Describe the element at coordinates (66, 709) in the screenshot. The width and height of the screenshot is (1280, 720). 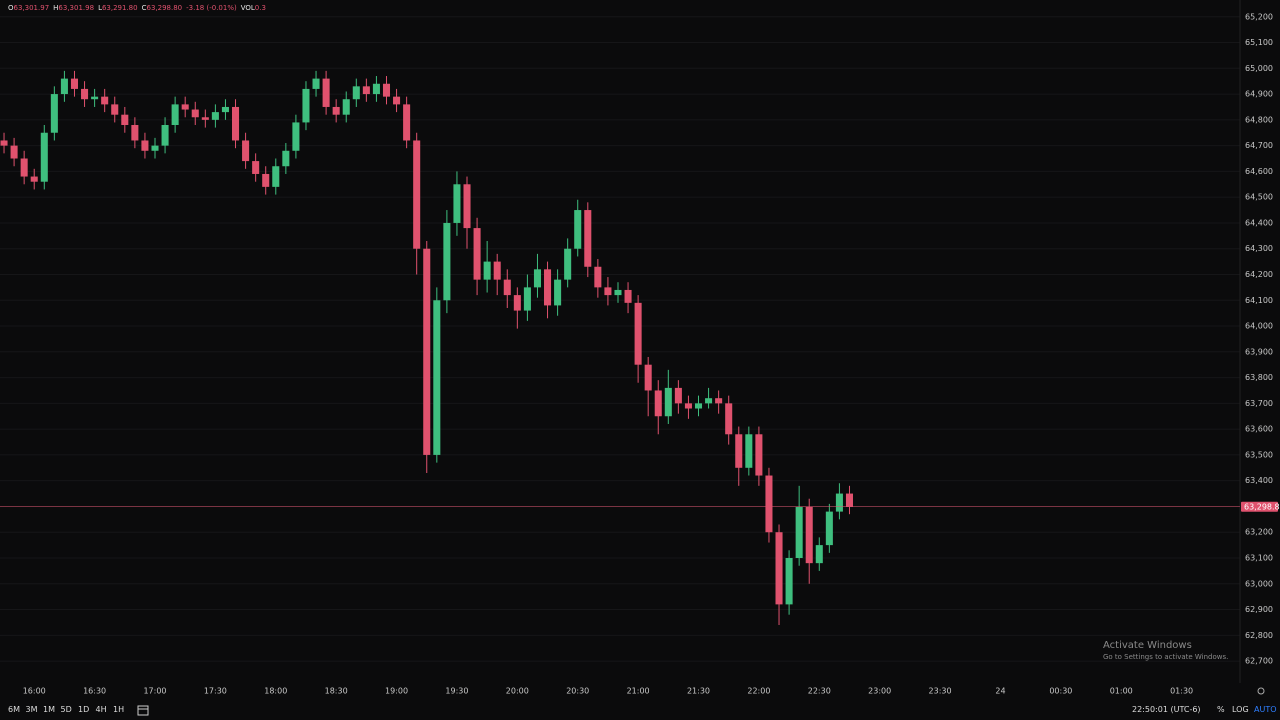
I see `range-button: 5D` at that location.